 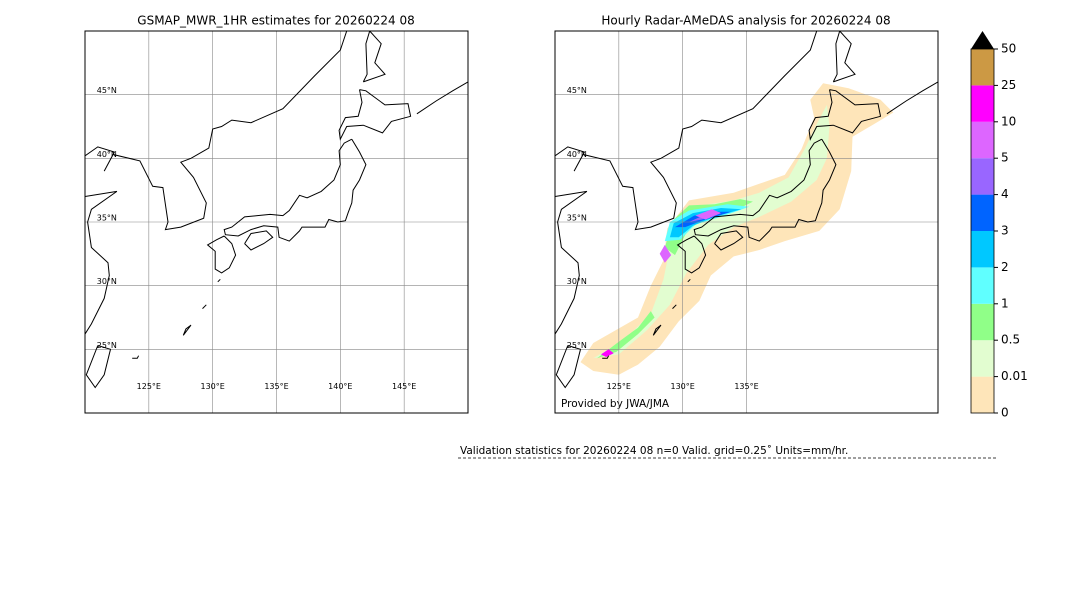 What do you see at coordinates (1005, 267) in the screenshot?
I see `colorbar-label: 2` at bounding box center [1005, 267].